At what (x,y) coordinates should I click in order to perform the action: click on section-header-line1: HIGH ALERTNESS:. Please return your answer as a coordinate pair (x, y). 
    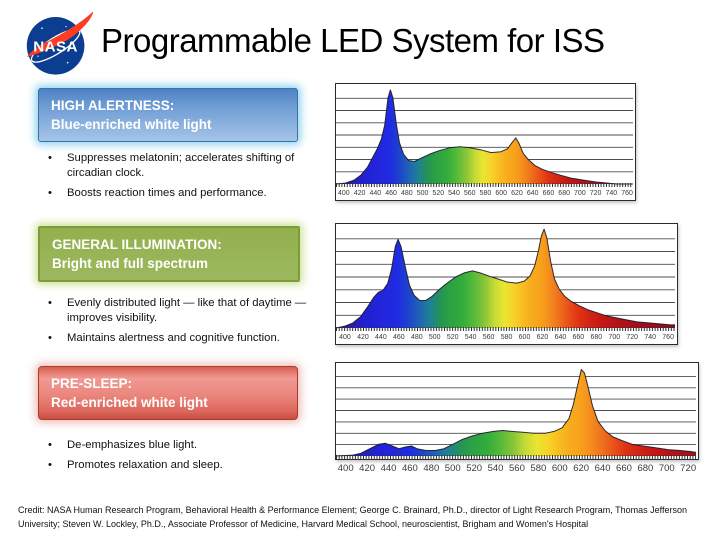
    Looking at the image, I should click on (113, 105).